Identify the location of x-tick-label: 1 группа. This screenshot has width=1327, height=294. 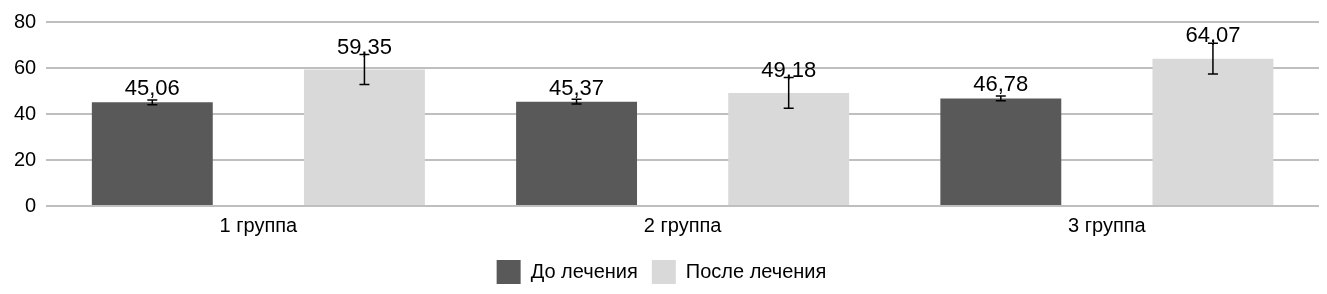
(259, 224).